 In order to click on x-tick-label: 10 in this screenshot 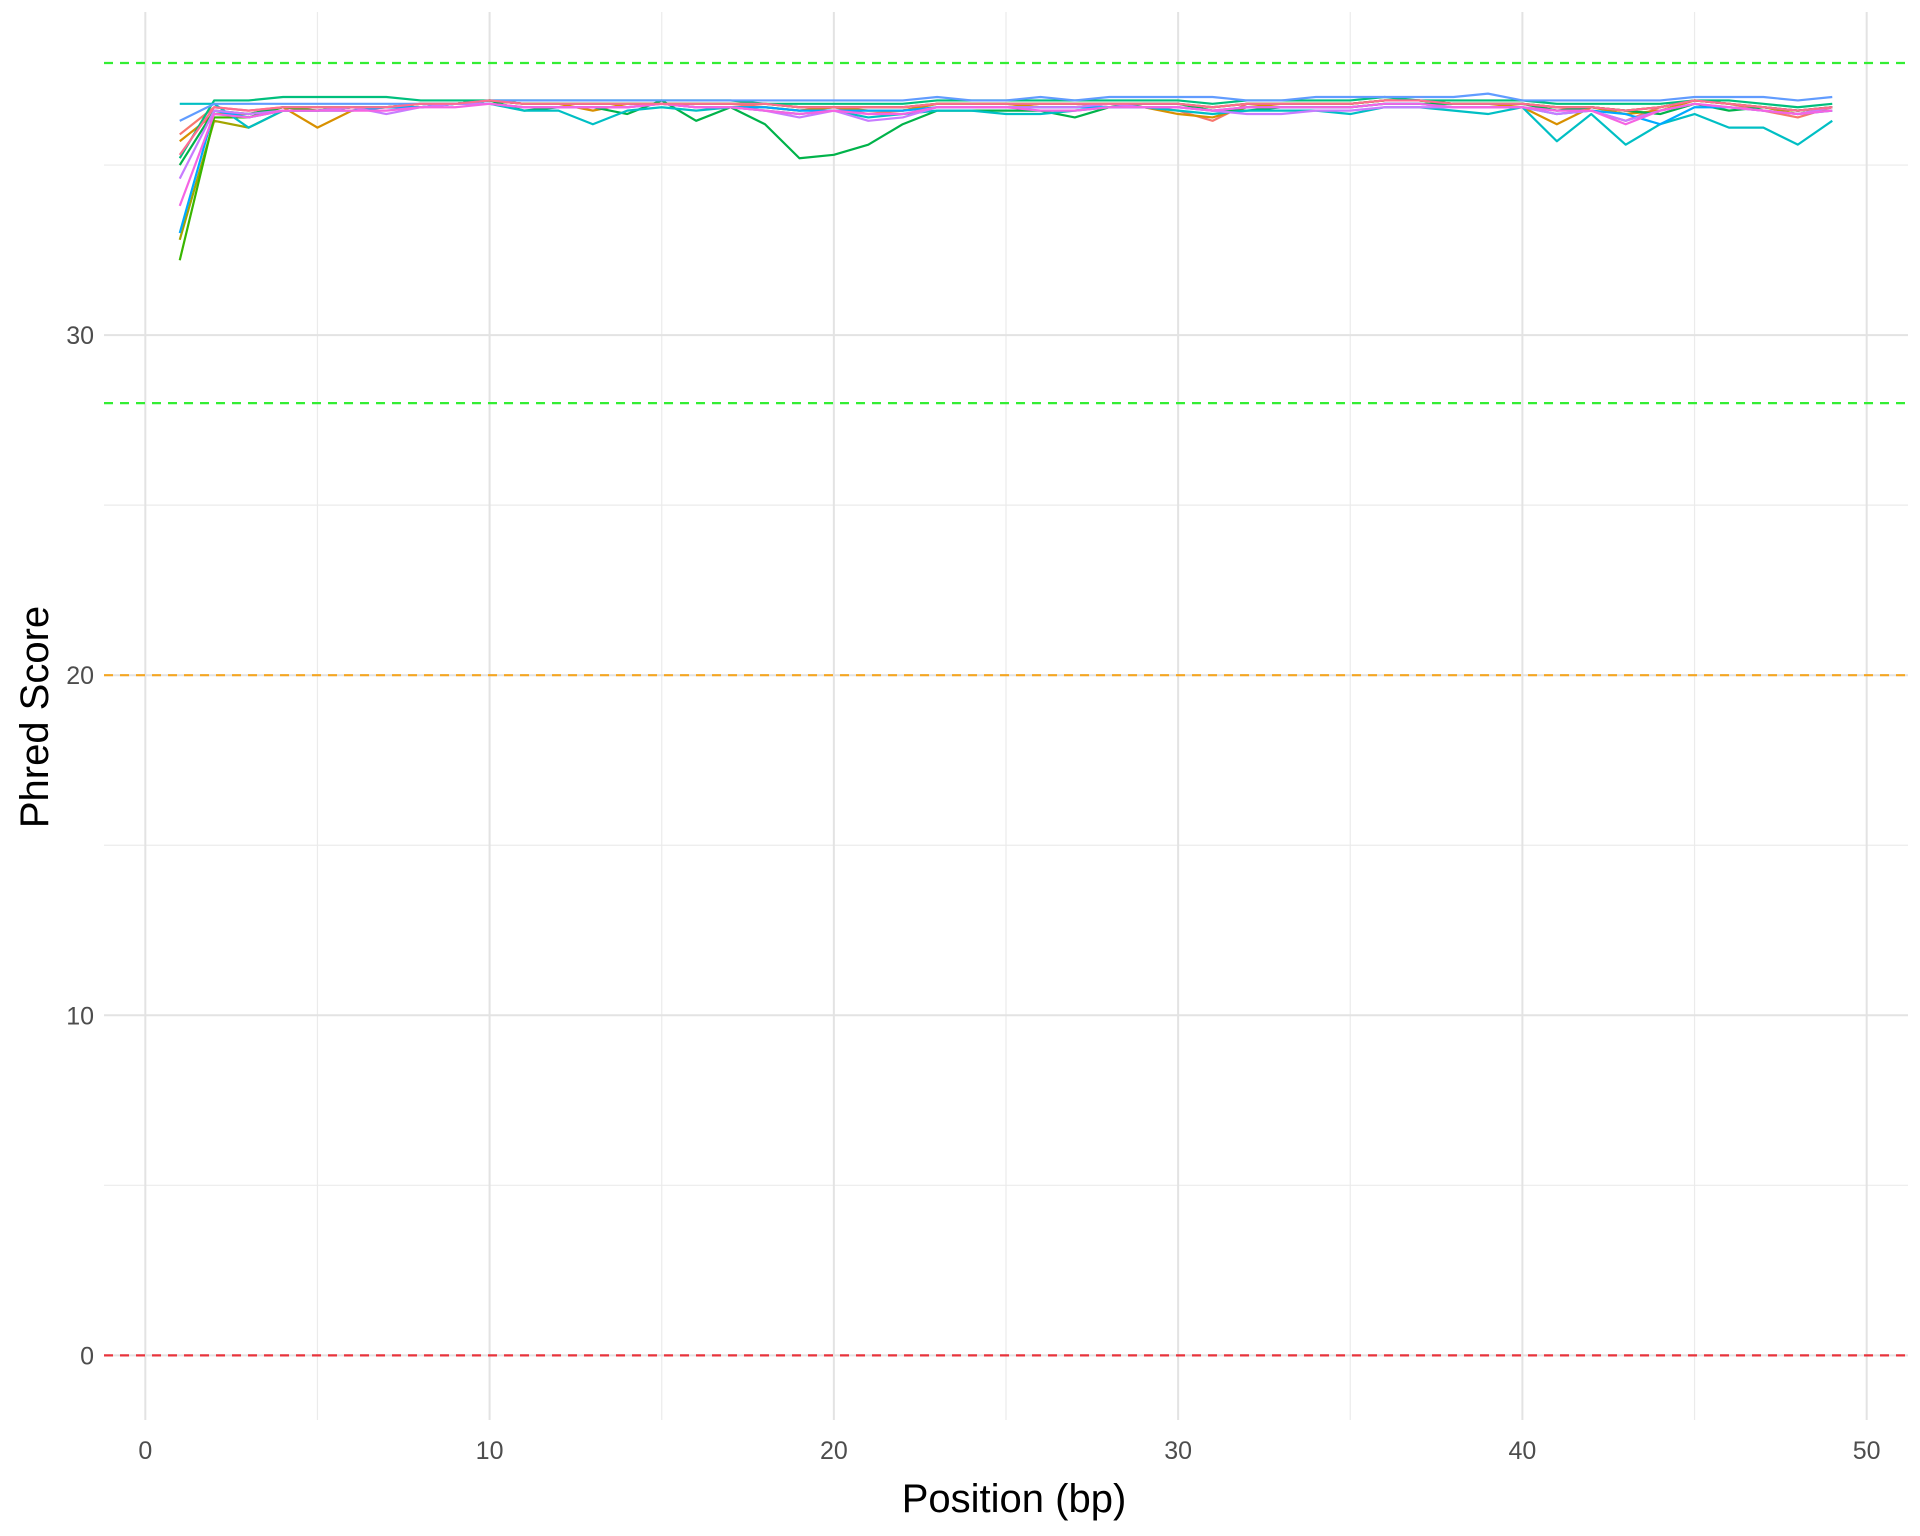, I will do `click(490, 1451)`.